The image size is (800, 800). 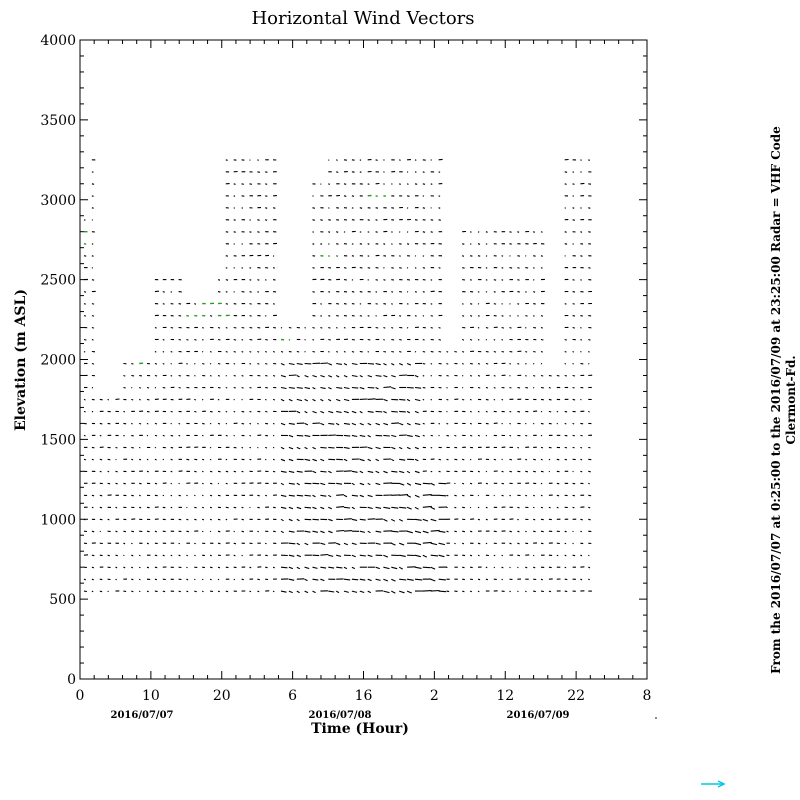 What do you see at coordinates (58, 121) in the screenshot?
I see `y-tick-label: 3500` at bounding box center [58, 121].